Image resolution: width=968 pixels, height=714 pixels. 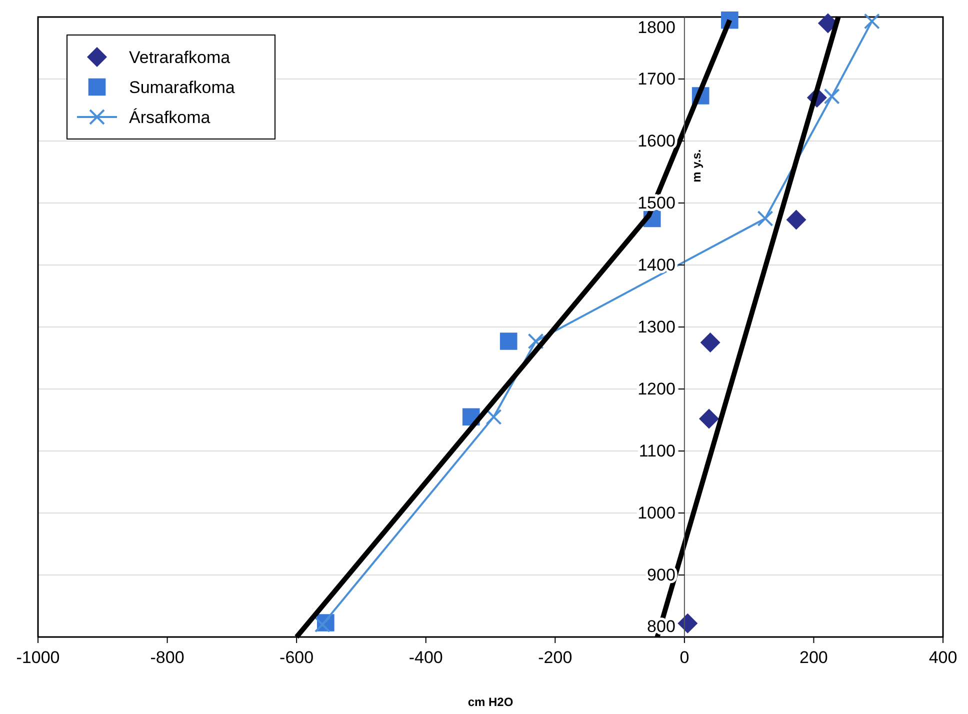 I want to click on x-tick-label: -200, so click(x=555, y=658).